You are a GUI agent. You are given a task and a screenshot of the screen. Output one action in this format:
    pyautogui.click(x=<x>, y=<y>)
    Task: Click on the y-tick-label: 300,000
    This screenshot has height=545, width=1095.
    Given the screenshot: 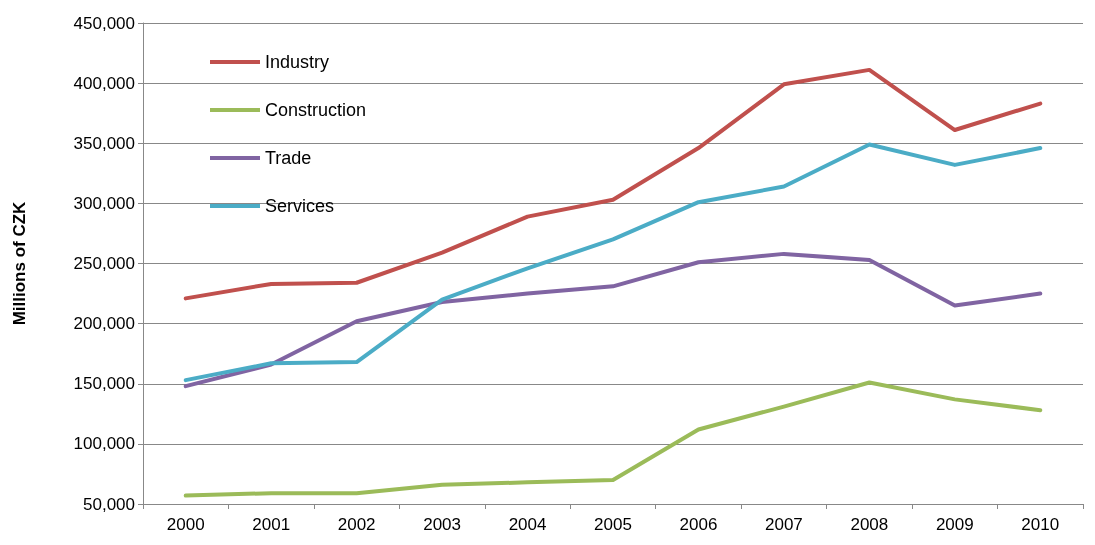 What is the action you would take?
    pyautogui.click(x=104, y=203)
    